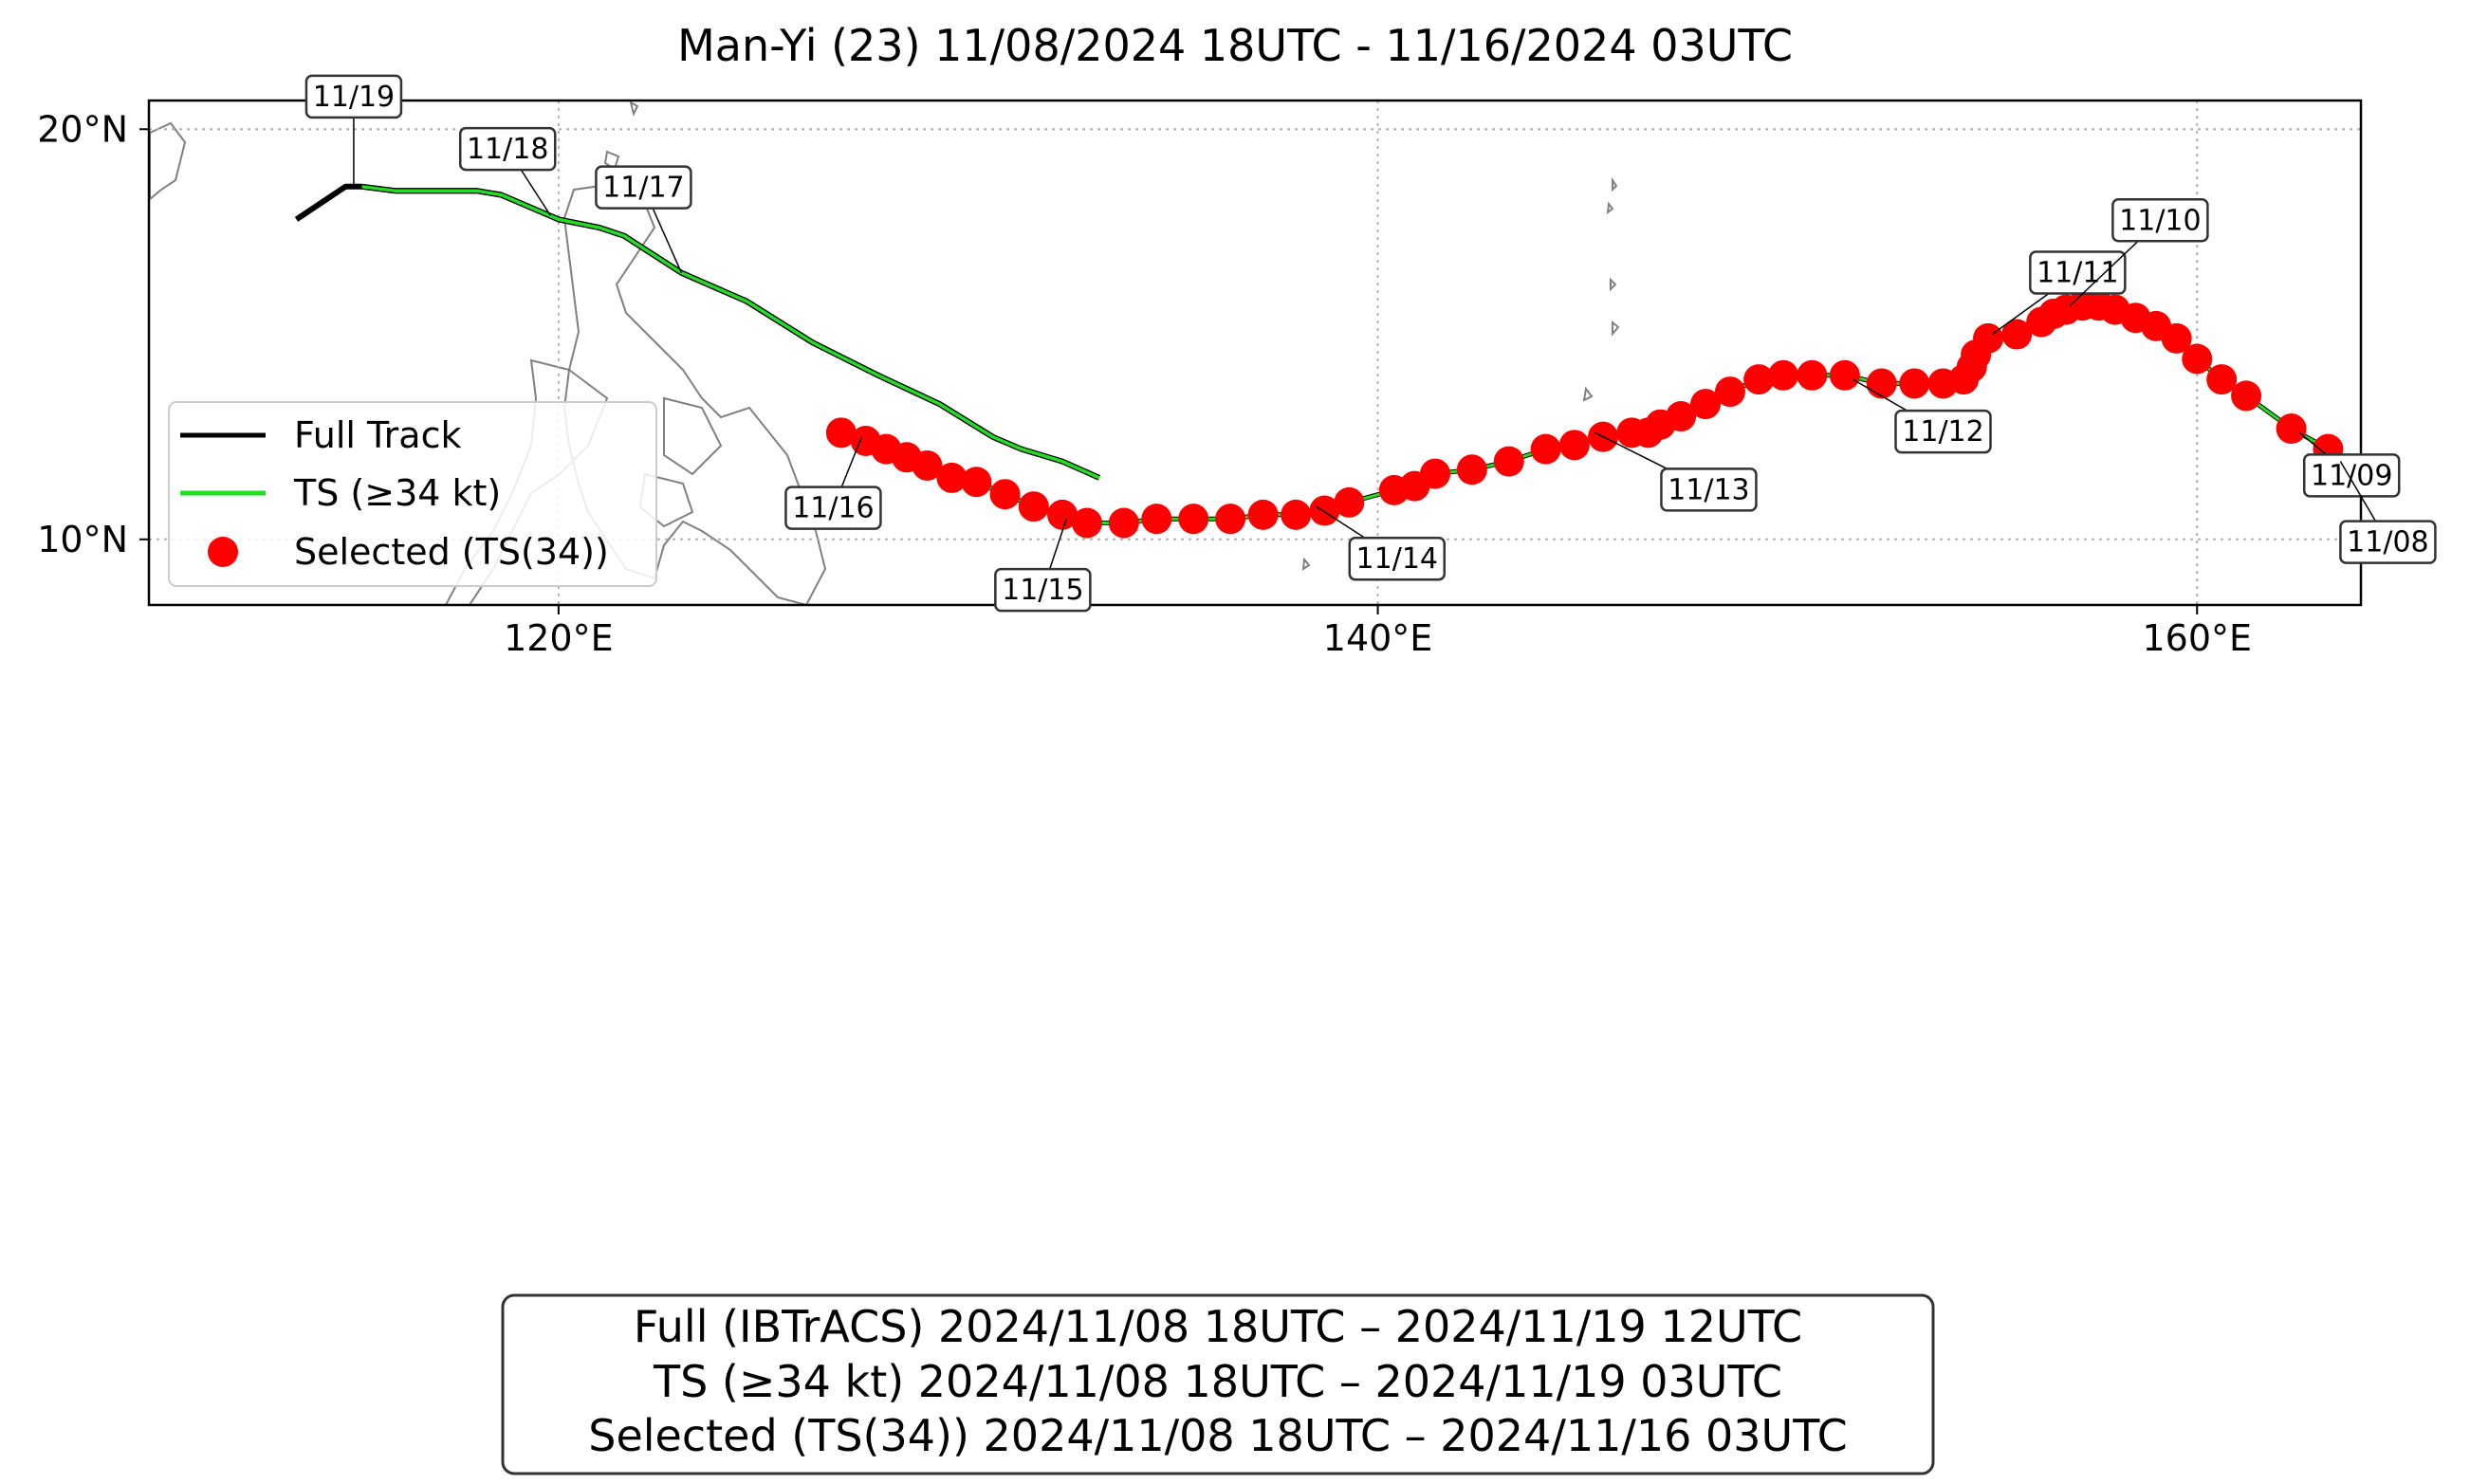  I want to click on tick-label-lat-10: 10°N, so click(82, 539).